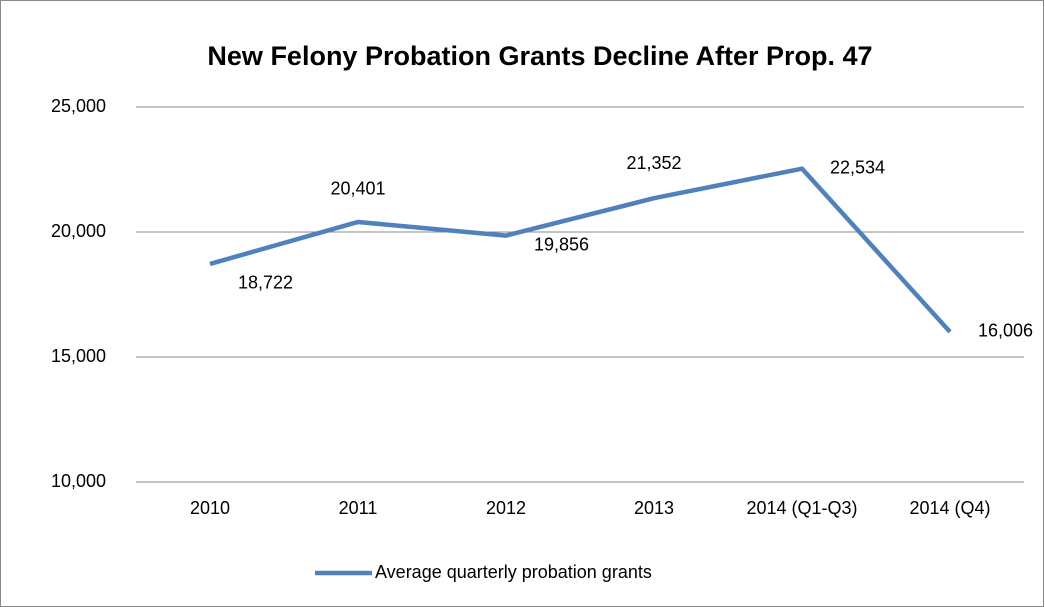 The width and height of the screenshot is (1045, 607). Describe the element at coordinates (358, 508) in the screenshot. I see `x-tick-label: 2011` at that location.